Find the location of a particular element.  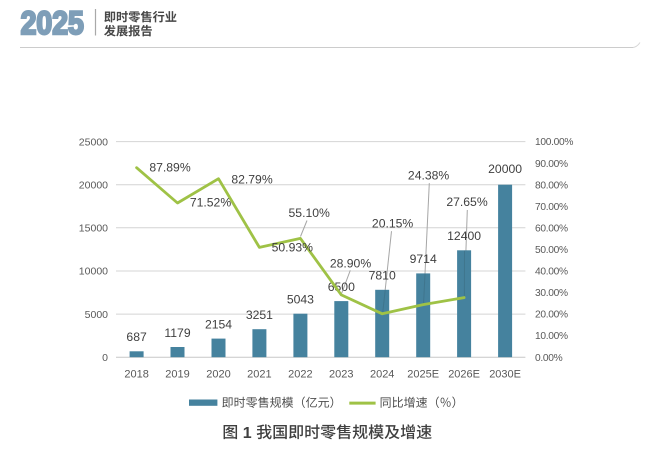

svg-text: 0.00% is located at coordinates (549, 358).